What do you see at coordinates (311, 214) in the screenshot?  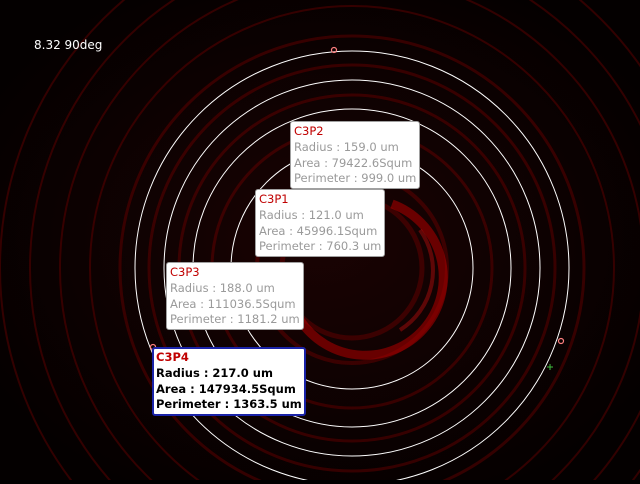 I see `measurement-radius: Radius : 121.0 um` at bounding box center [311, 214].